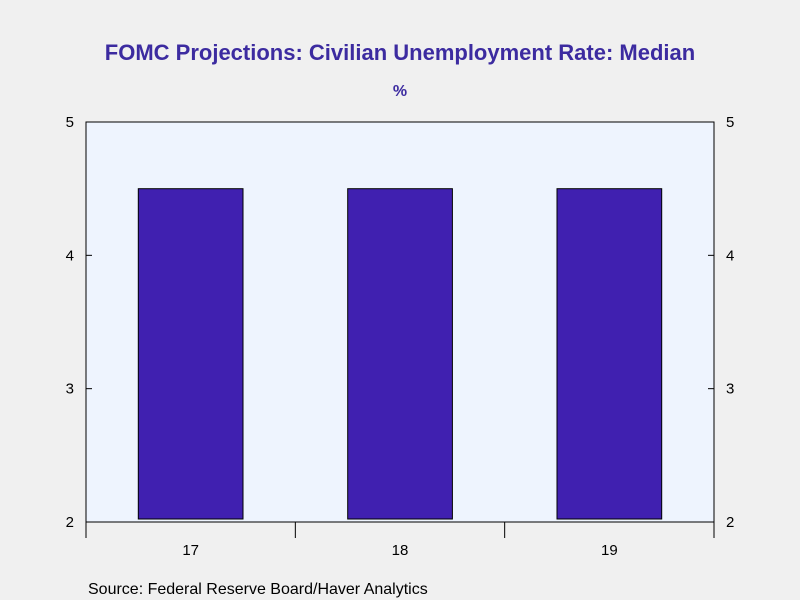 This screenshot has height=600, width=800. Describe the element at coordinates (730, 389) in the screenshot. I see `right-y-tick-label: 3` at that location.